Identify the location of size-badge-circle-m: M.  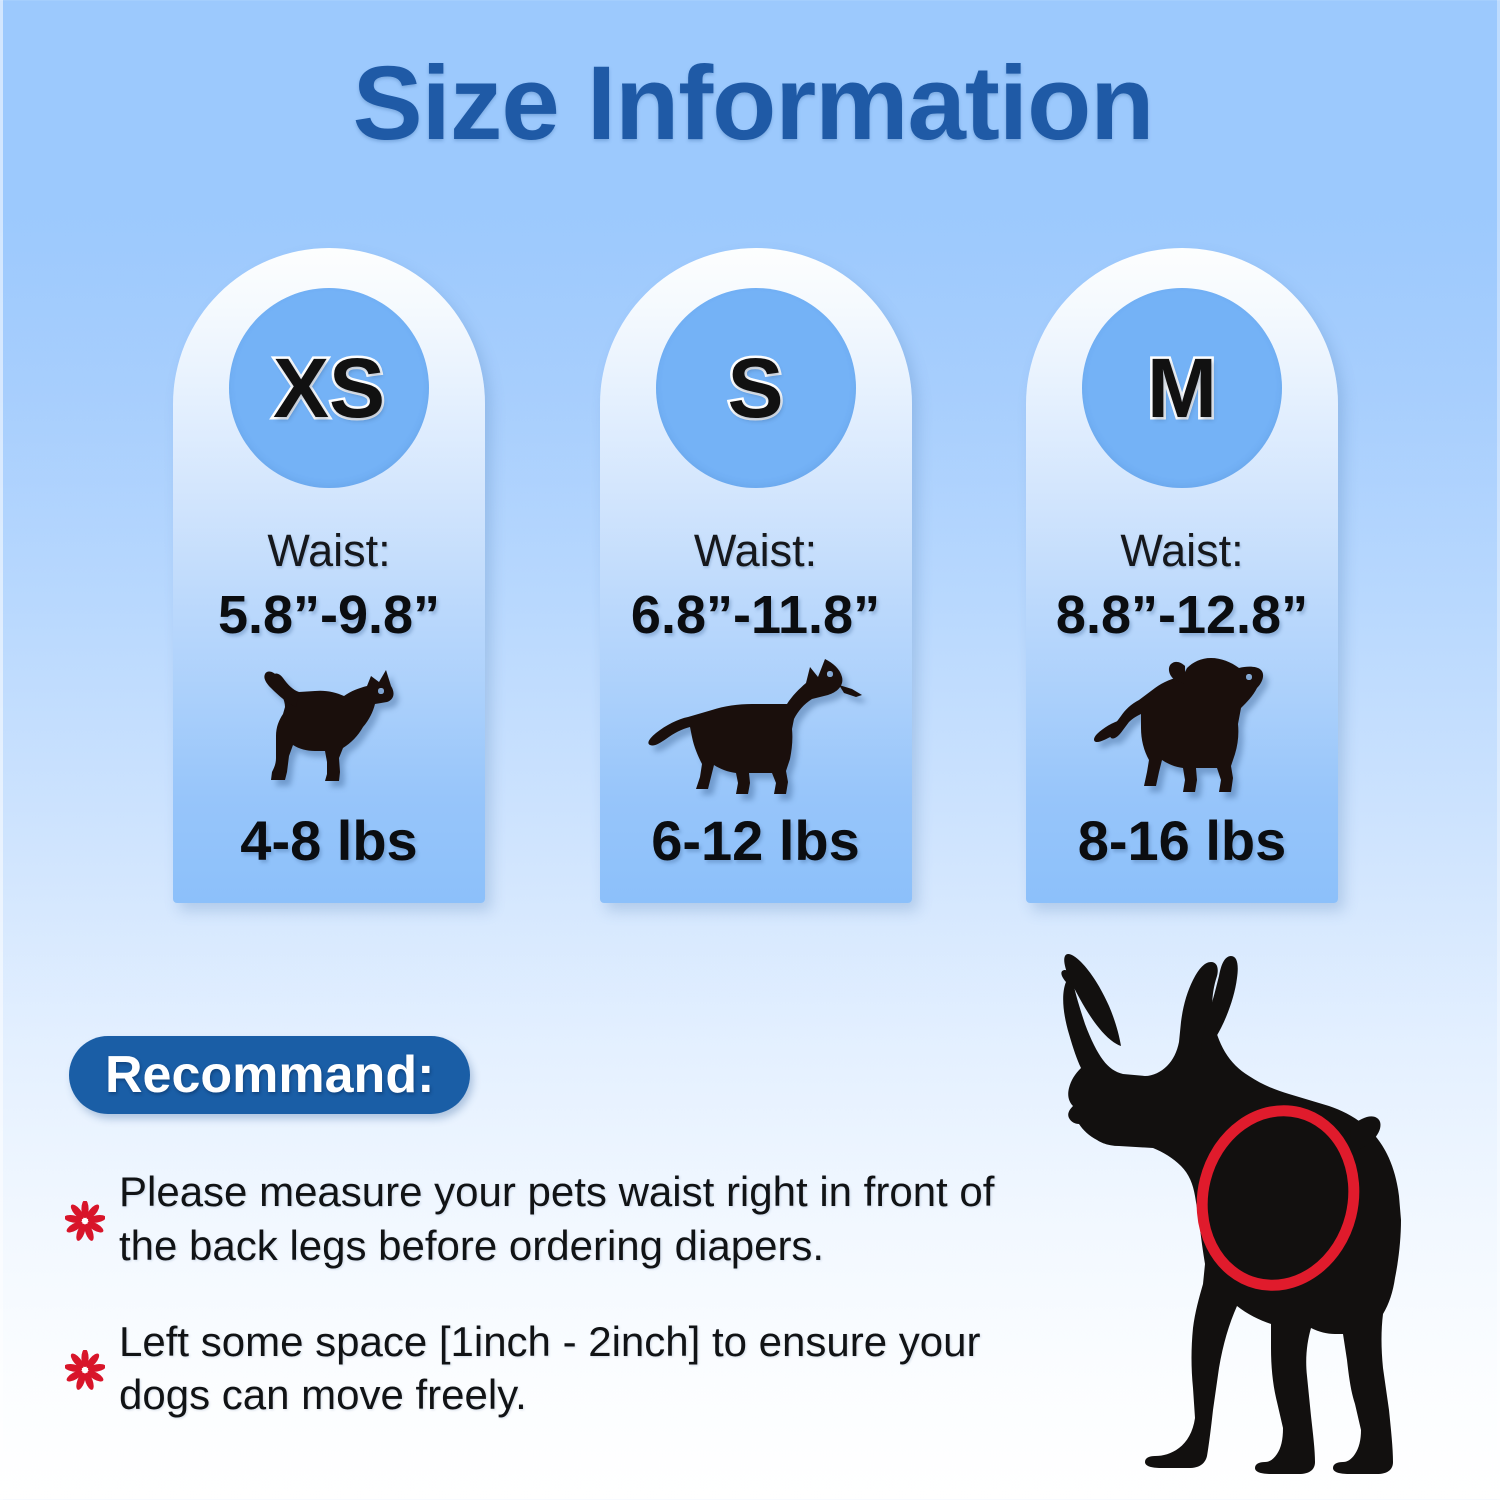
(1182, 388).